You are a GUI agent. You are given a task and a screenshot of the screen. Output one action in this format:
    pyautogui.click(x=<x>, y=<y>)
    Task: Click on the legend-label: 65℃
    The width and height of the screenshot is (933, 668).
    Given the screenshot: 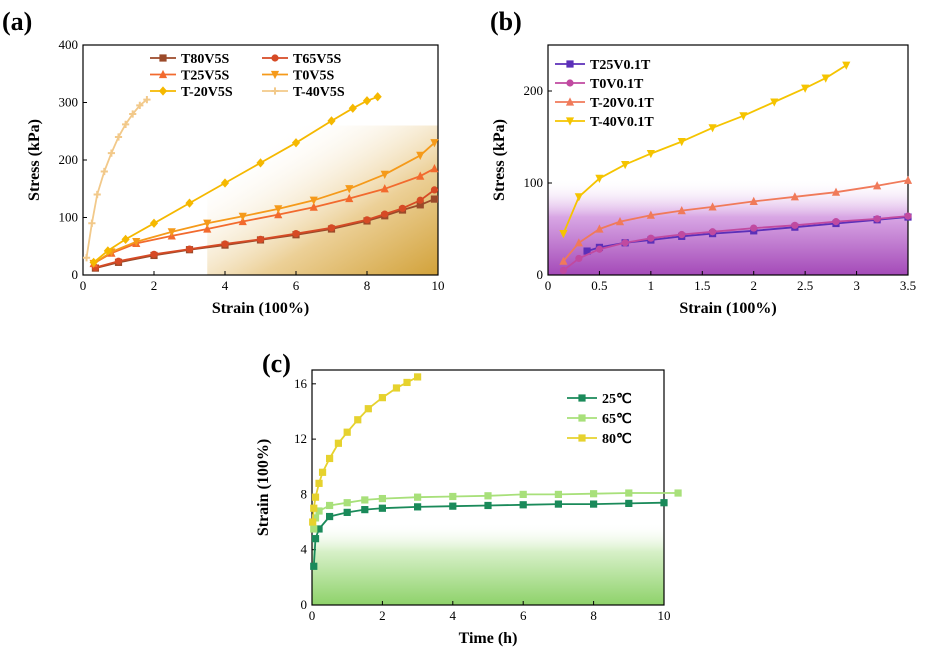 What is the action you would take?
    pyautogui.click(x=617, y=419)
    